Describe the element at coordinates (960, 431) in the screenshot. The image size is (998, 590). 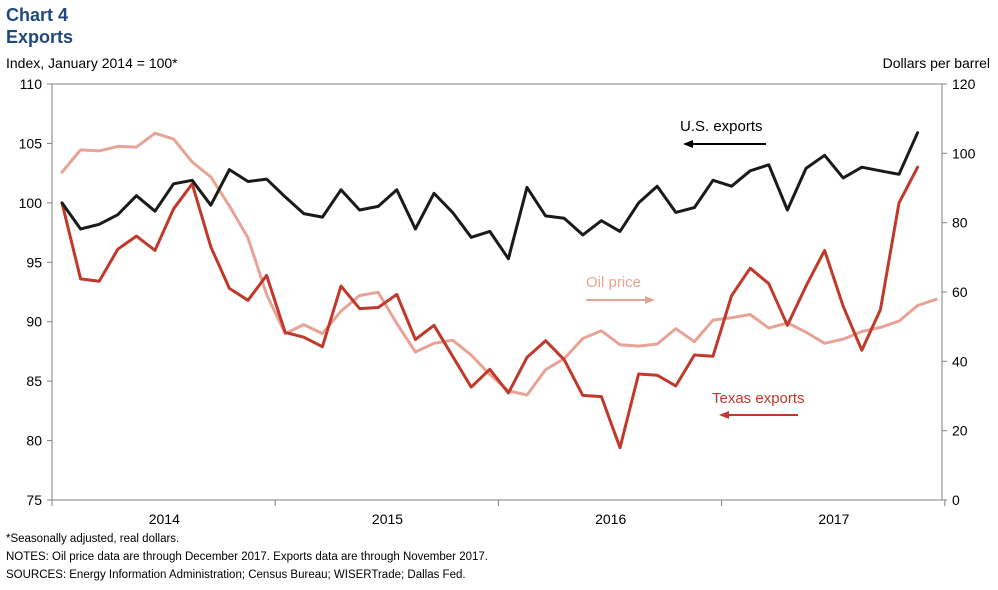
I see `right-tick-label: 20` at that location.